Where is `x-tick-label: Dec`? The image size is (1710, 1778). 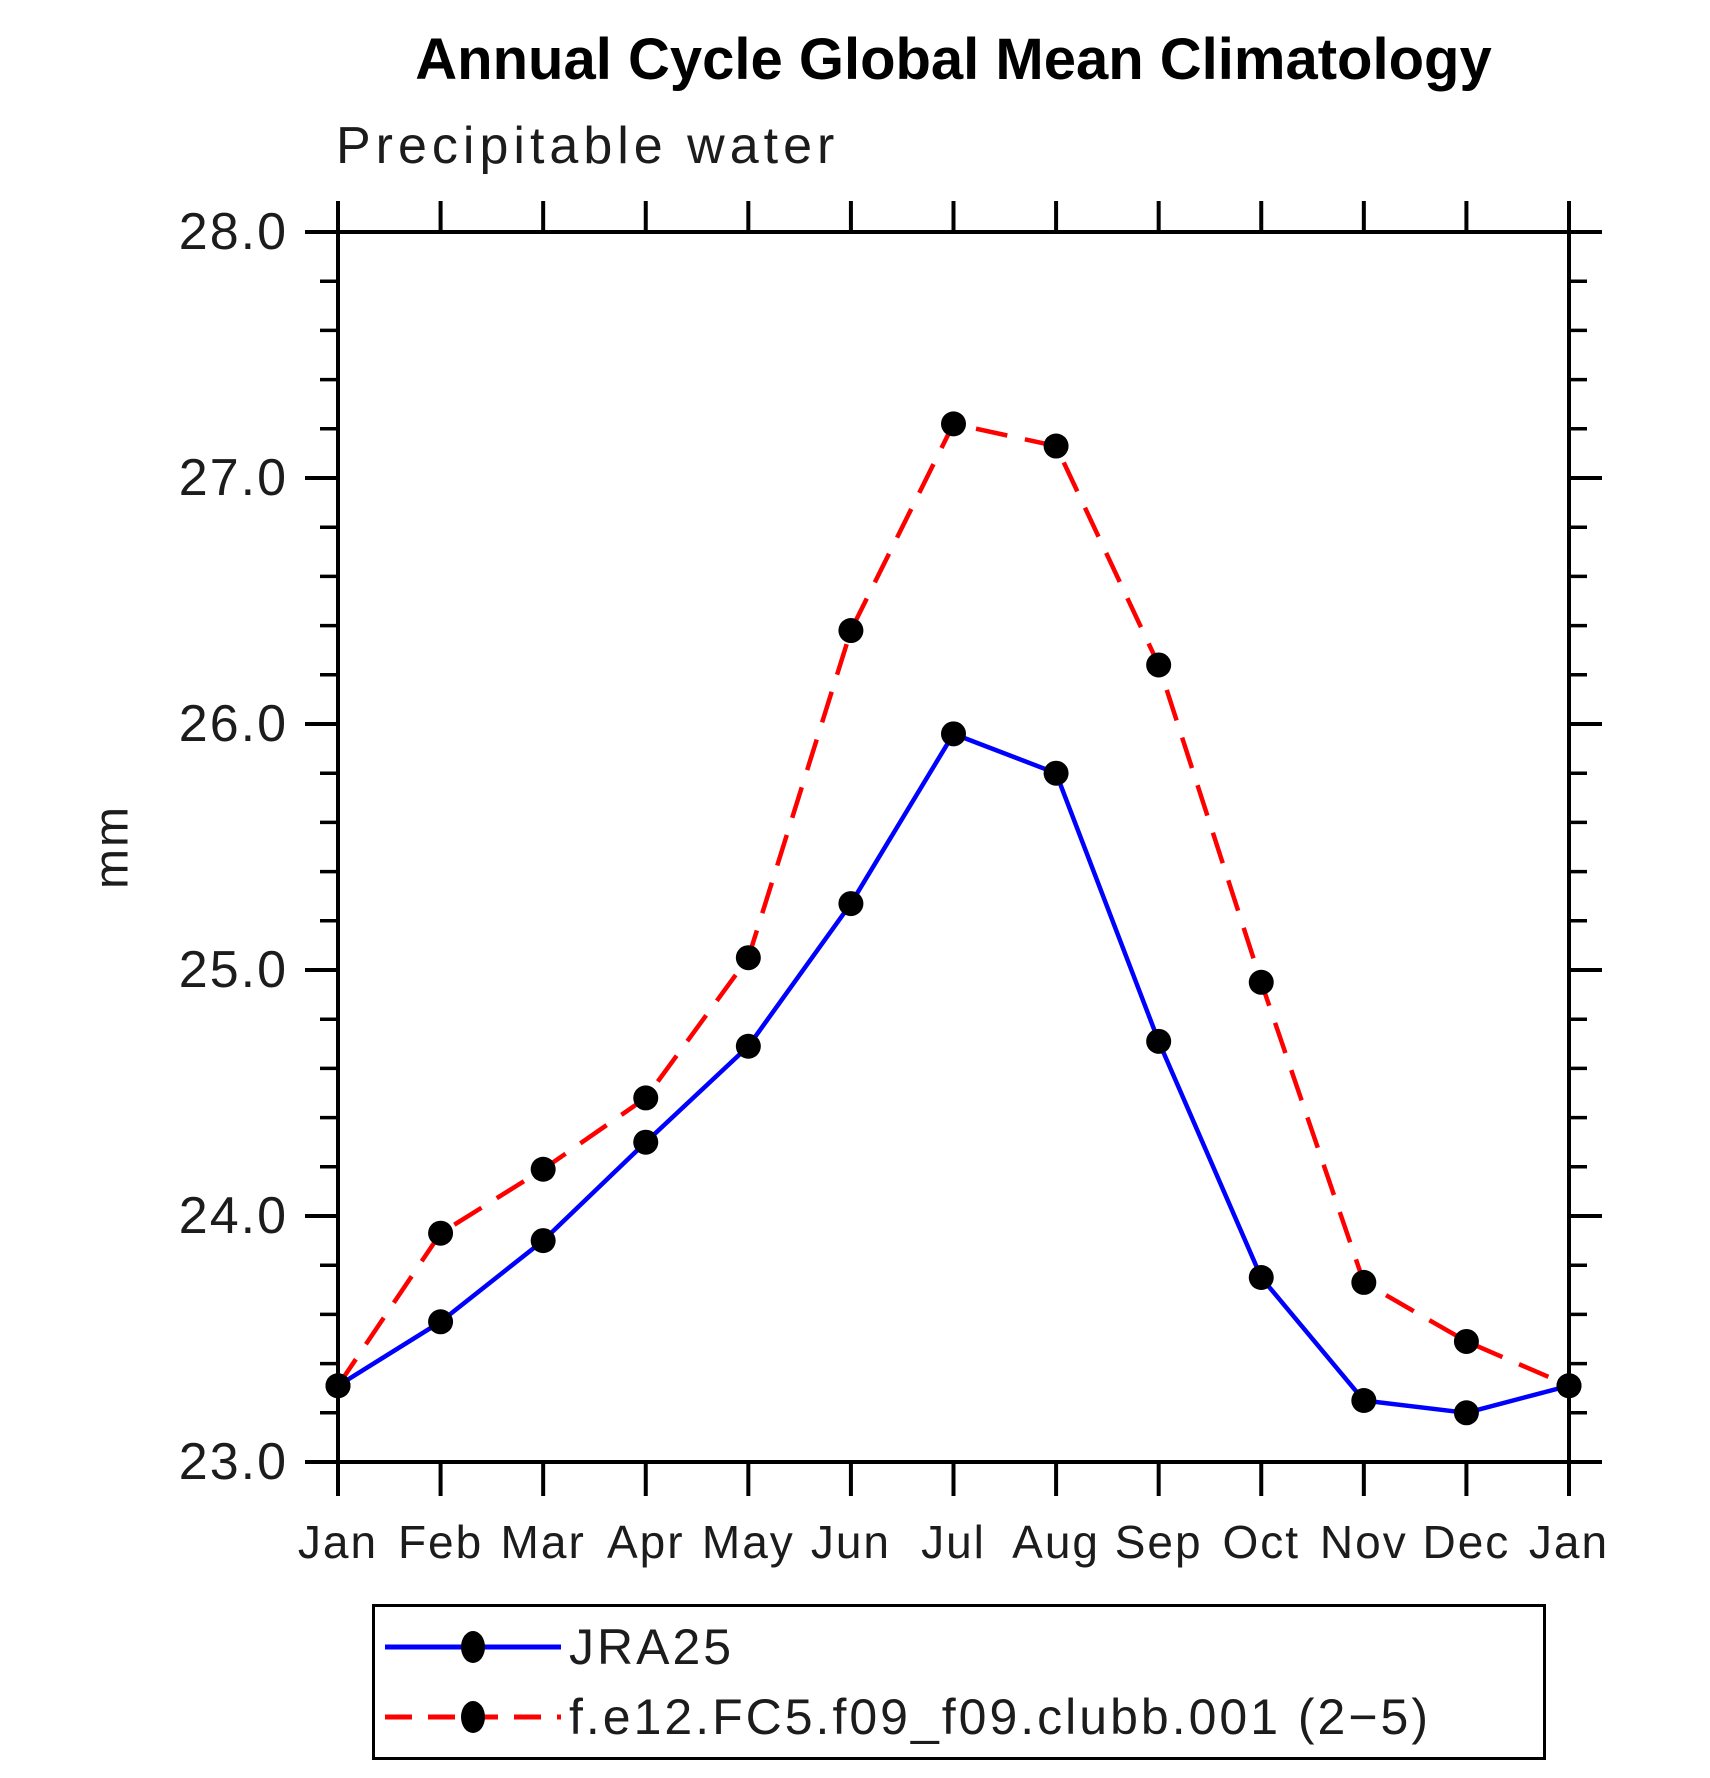 x-tick-label: Dec is located at coordinates (1467, 1542).